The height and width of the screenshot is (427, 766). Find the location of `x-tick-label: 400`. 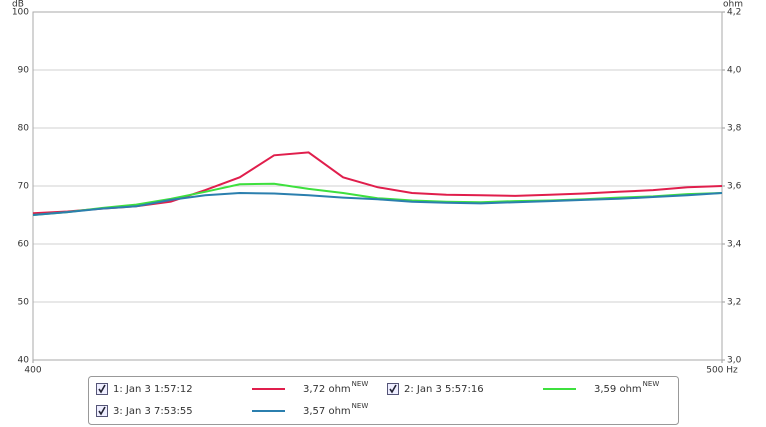

x-tick-label: 400 is located at coordinates (32, 371).